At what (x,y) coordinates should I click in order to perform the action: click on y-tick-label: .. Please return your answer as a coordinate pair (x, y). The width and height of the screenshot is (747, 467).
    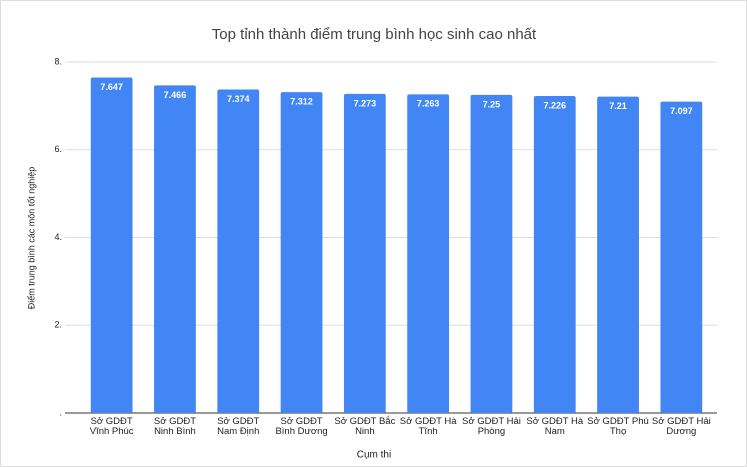
    Looking at the image, I should click on (60, 412).